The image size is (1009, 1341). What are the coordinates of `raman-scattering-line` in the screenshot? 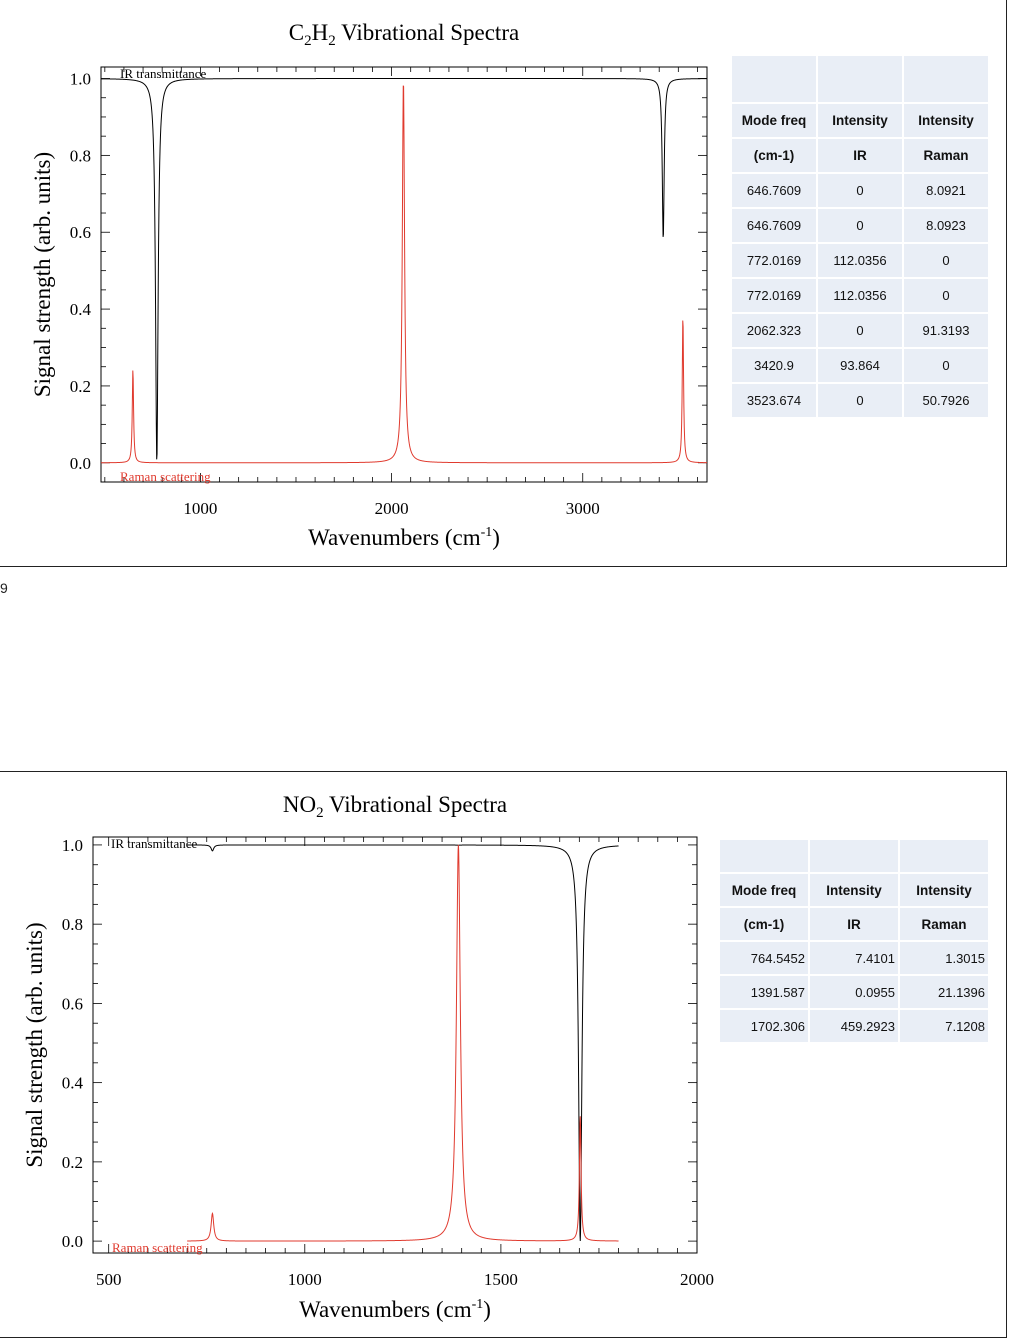 It's located at (403, 1043).